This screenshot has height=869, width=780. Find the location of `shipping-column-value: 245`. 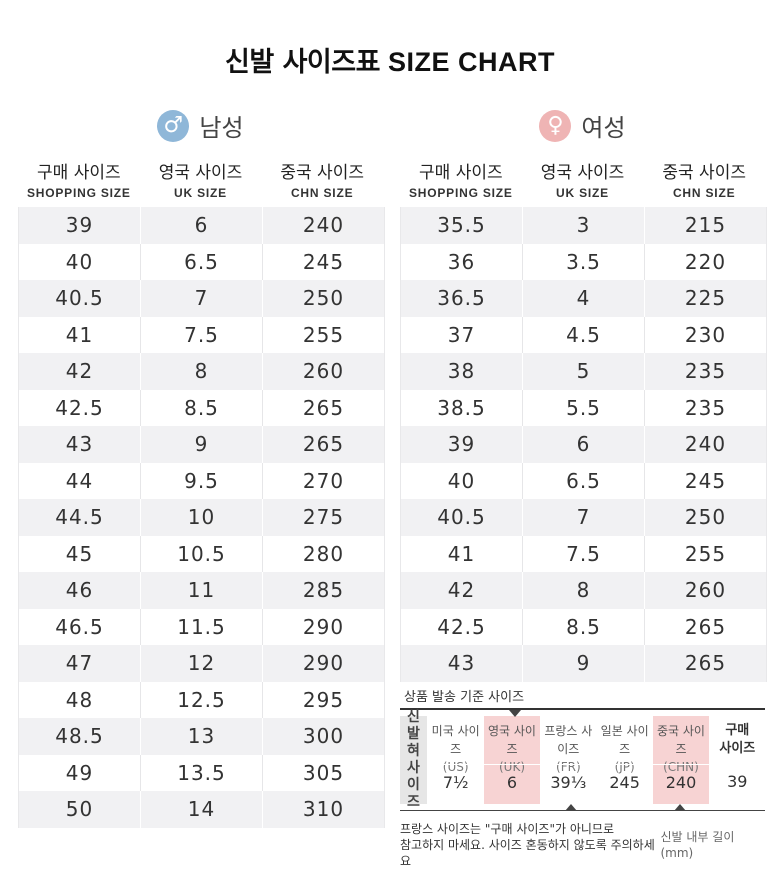

shipping-column-value: 245 is located at coordinates (624, 784).